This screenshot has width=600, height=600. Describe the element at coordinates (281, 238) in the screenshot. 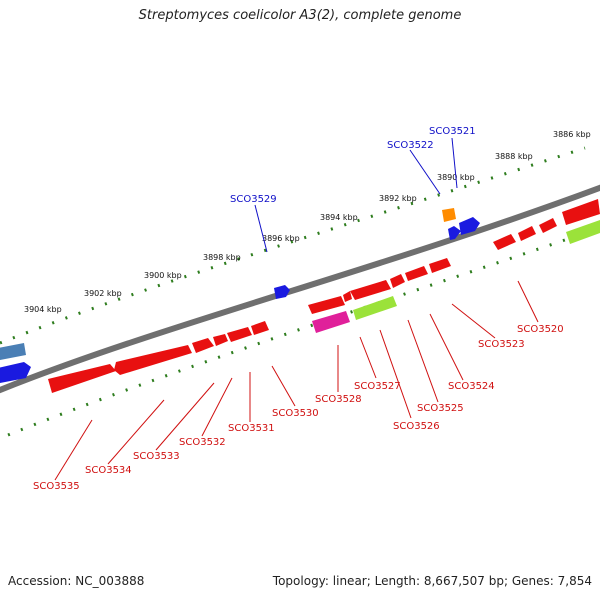

I see `scale-label: 3896 kbp` at that location.